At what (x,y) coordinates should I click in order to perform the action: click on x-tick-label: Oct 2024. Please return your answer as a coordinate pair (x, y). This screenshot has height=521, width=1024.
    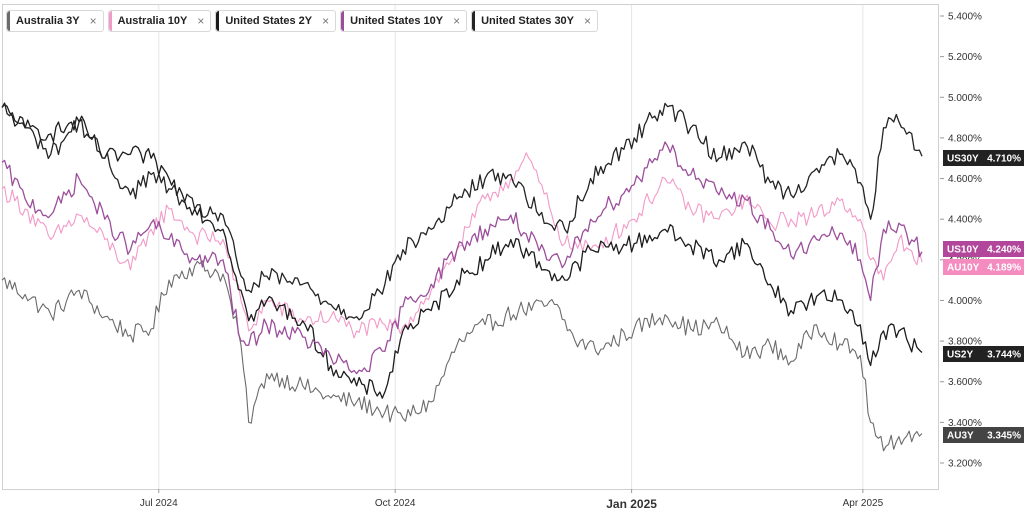
    Looking at the image, I should click on (395, 503).